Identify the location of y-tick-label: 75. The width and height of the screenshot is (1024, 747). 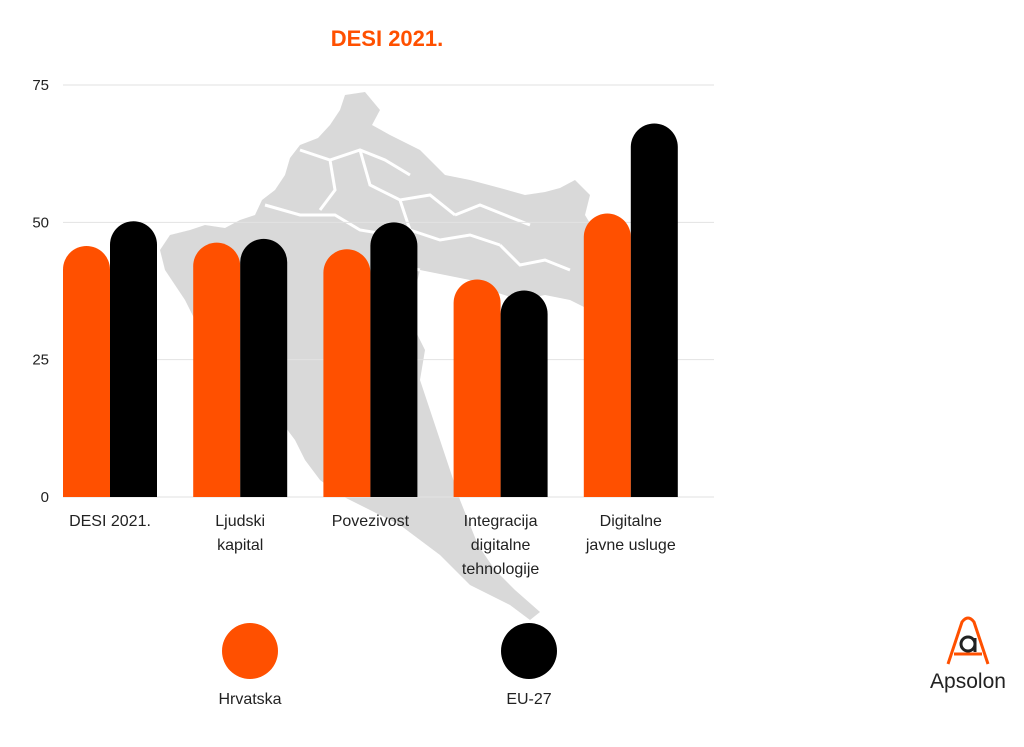
(40, 85).